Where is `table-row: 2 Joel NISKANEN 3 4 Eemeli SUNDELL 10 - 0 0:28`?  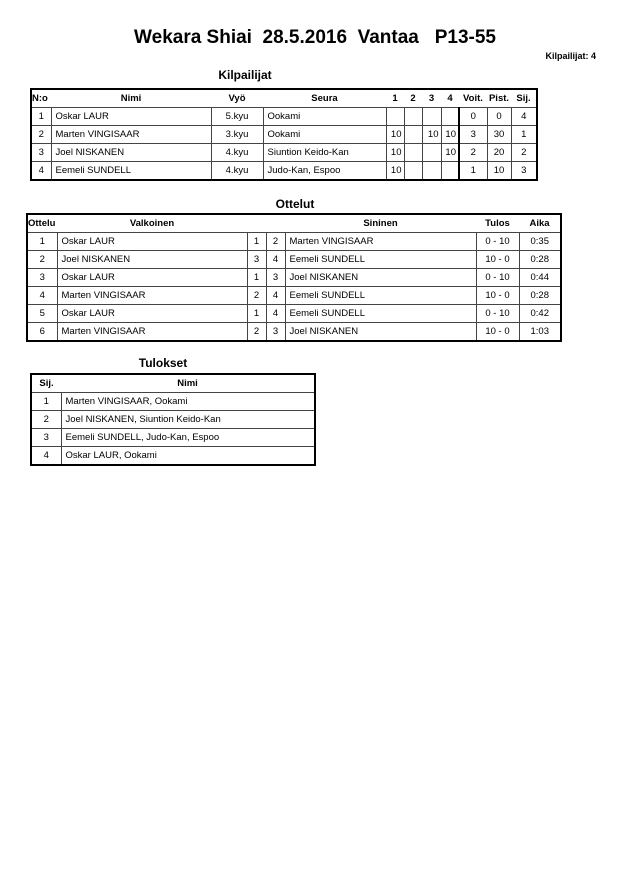 table-row: 2 Joel NISKANEN 3 4 Eemeli SUNDELL 10 - 0 0:28 is located at coordinates (294, 259).